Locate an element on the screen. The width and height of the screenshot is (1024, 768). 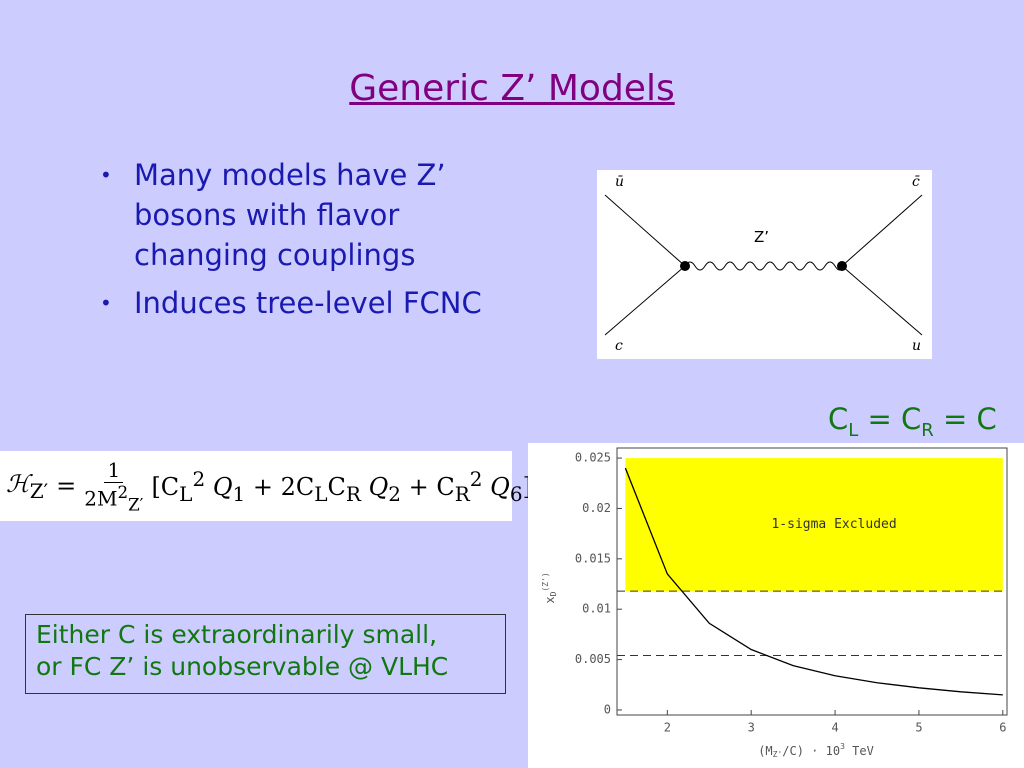
particle-label: c is located at coordinates (619, 346).